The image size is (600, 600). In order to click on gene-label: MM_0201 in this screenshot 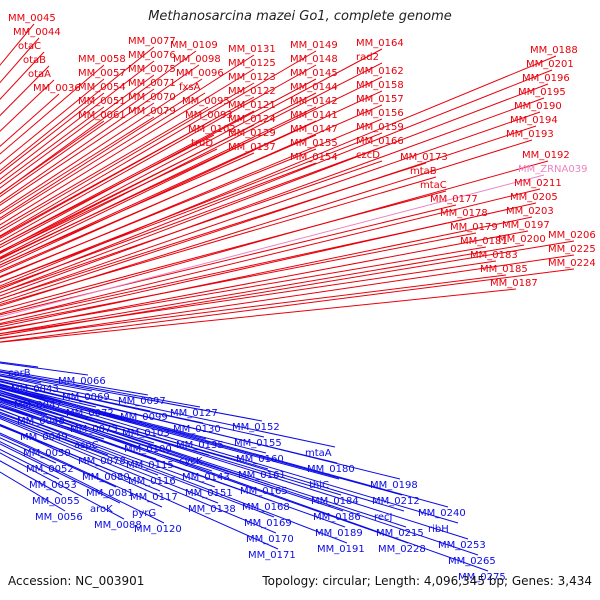, I will do `click(550, 64)`.